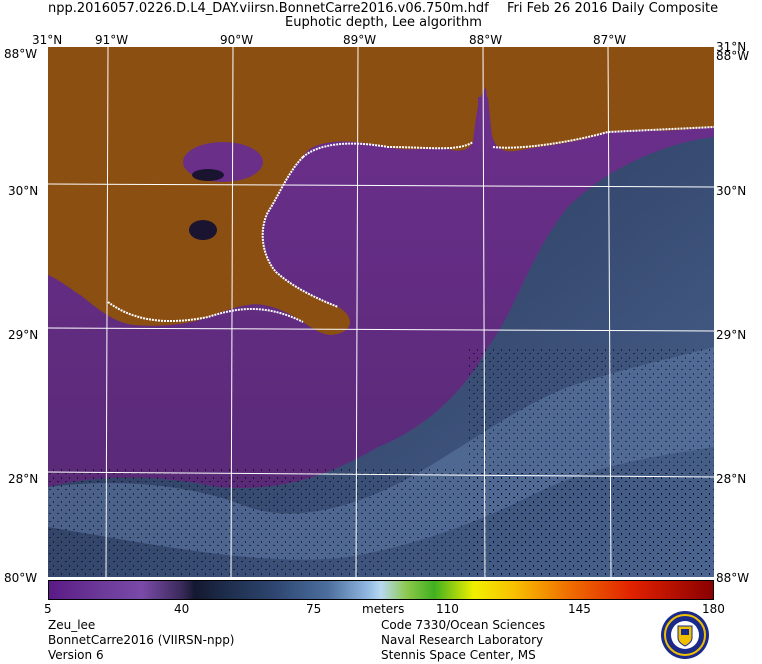  I want to click on lat-label-28n-left: 28°N, so click(23, 479).